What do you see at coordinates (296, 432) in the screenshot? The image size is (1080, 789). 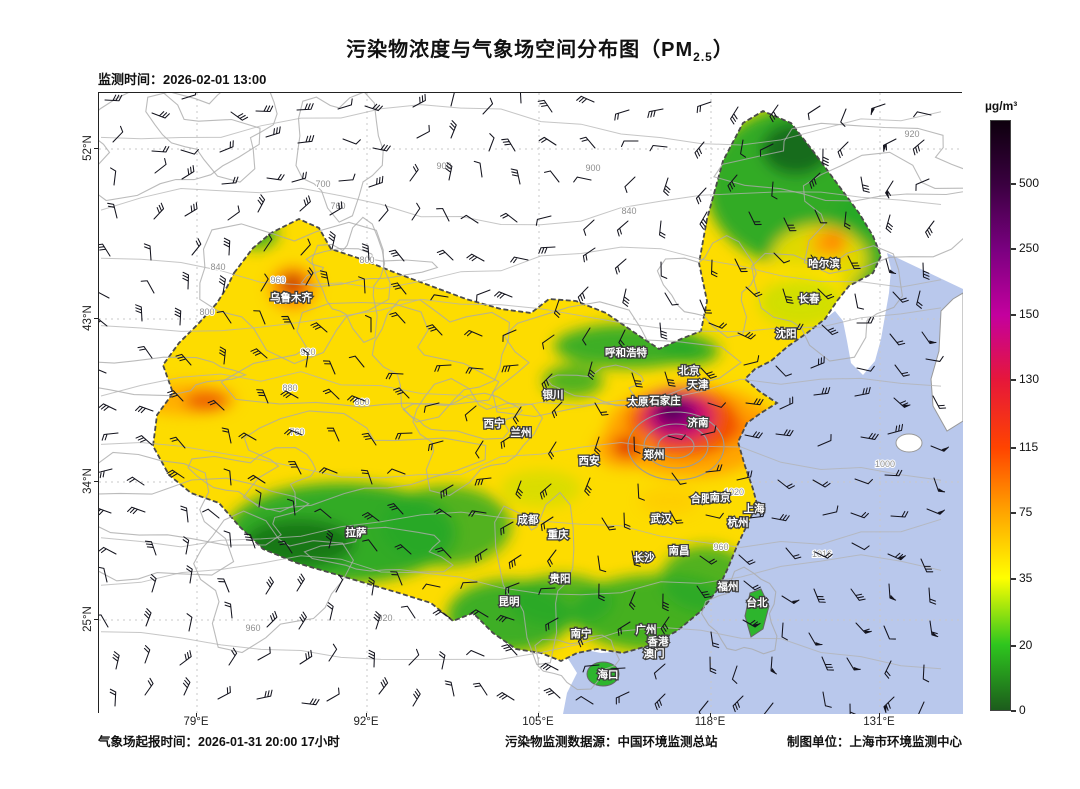 I see `contour-label: 760` at bounding box center [296, 432].